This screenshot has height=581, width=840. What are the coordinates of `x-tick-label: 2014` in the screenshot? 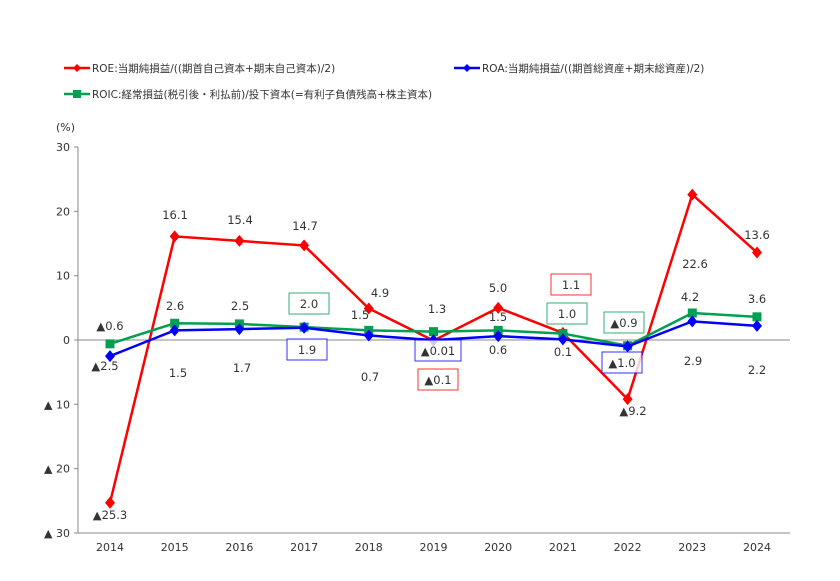 It's located at (110, 547).